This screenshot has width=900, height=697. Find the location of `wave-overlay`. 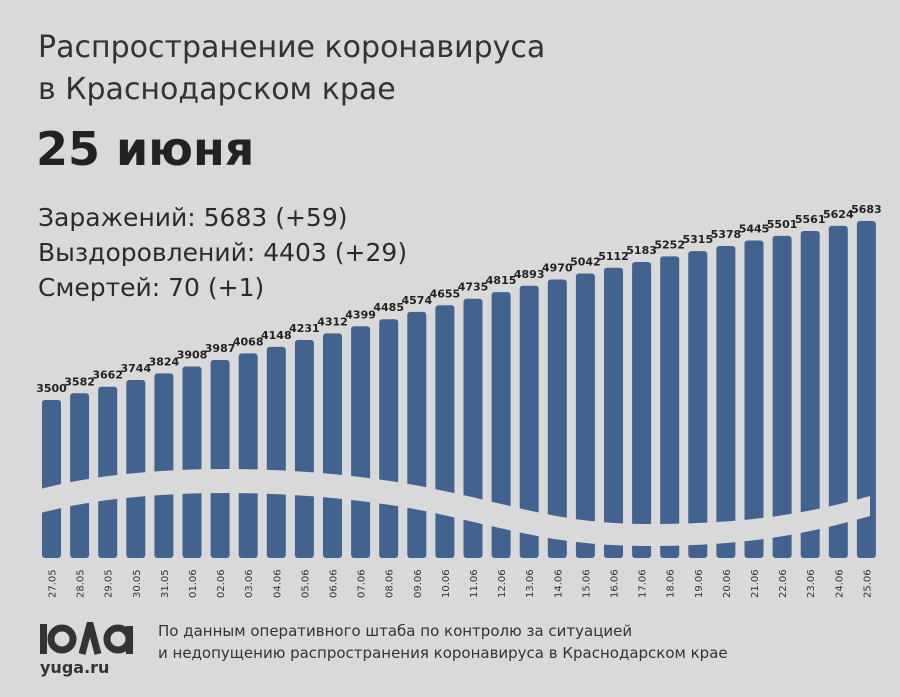

wave-overlay is located at coordinates (450, 507).